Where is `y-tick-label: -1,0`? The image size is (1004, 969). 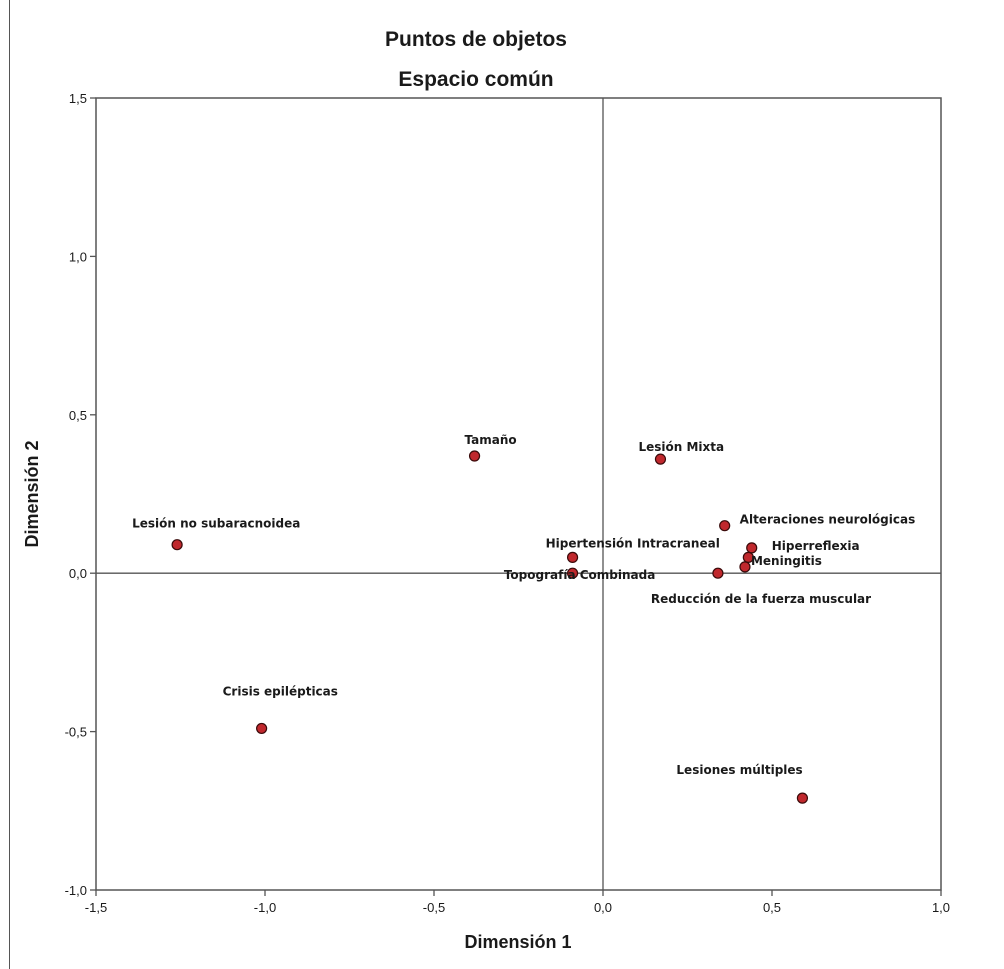 y-tick-label: -1,0 is located at coordinates (76, 890).